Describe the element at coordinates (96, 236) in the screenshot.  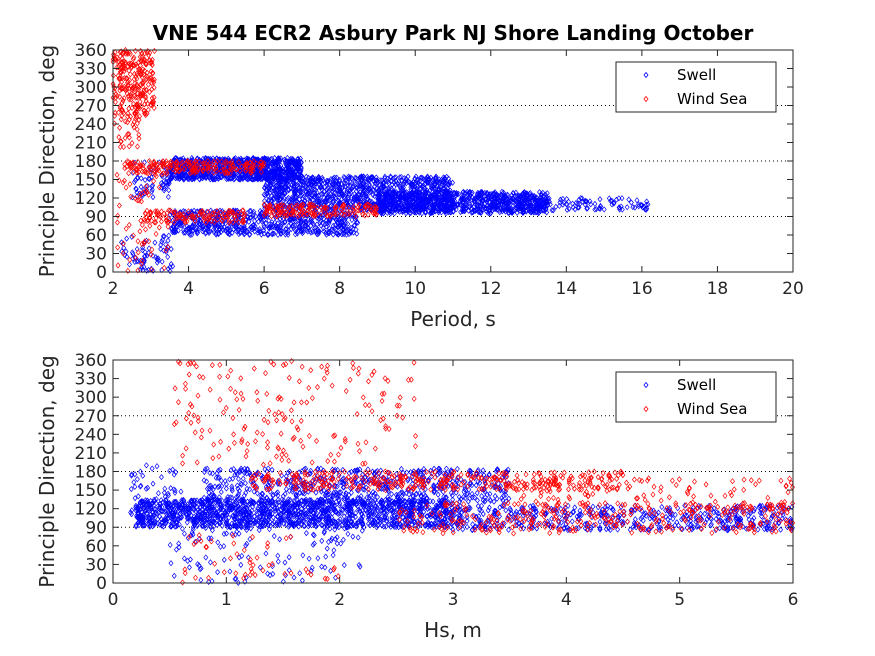
I see `y-tick-label: 60` at that location.